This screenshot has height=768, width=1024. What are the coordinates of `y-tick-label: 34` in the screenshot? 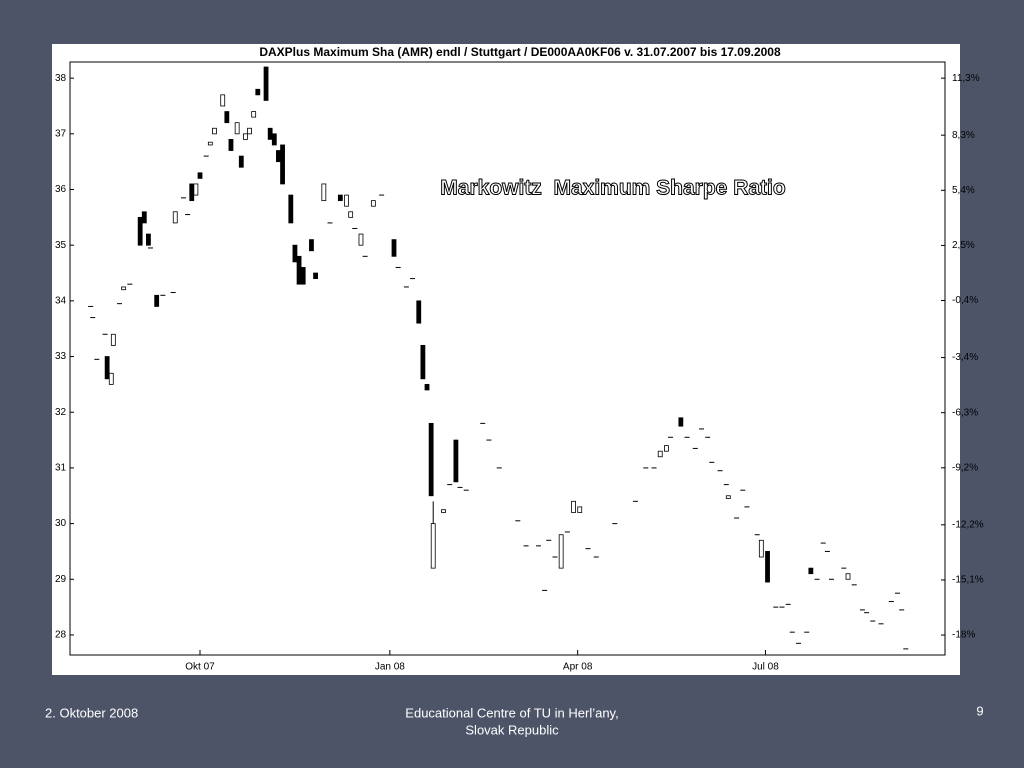 It's located at (61, 301).